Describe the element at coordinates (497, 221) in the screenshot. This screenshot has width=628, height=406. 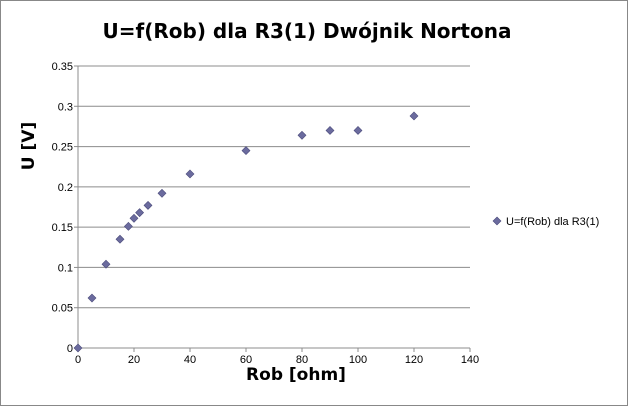
I see `legend-marker-icon` at that location.